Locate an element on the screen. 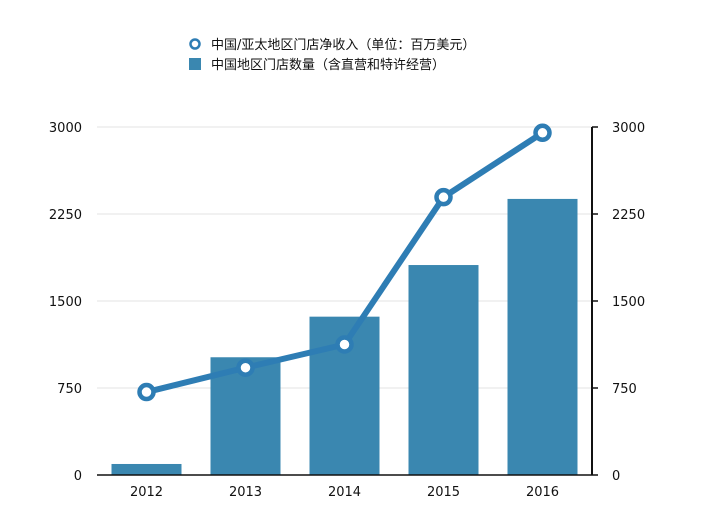 The width and height of the screenshot is (720, 528). x-tick-label: 2016 is located at coordinates (542, 492).